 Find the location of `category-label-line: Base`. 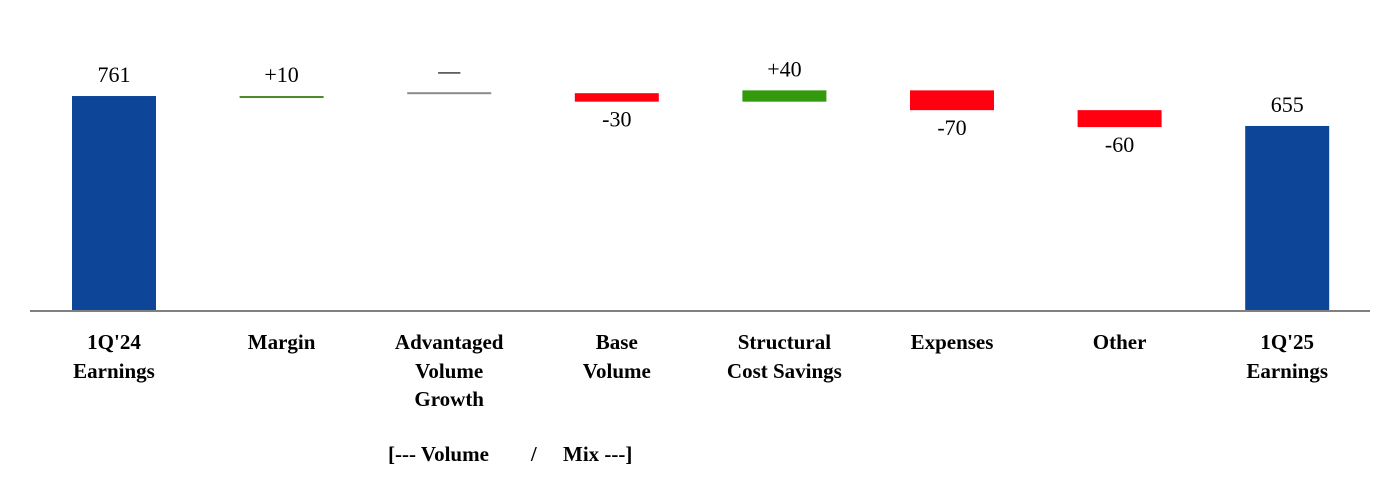

category-label-line: Base is located at coordinates (616, 342).